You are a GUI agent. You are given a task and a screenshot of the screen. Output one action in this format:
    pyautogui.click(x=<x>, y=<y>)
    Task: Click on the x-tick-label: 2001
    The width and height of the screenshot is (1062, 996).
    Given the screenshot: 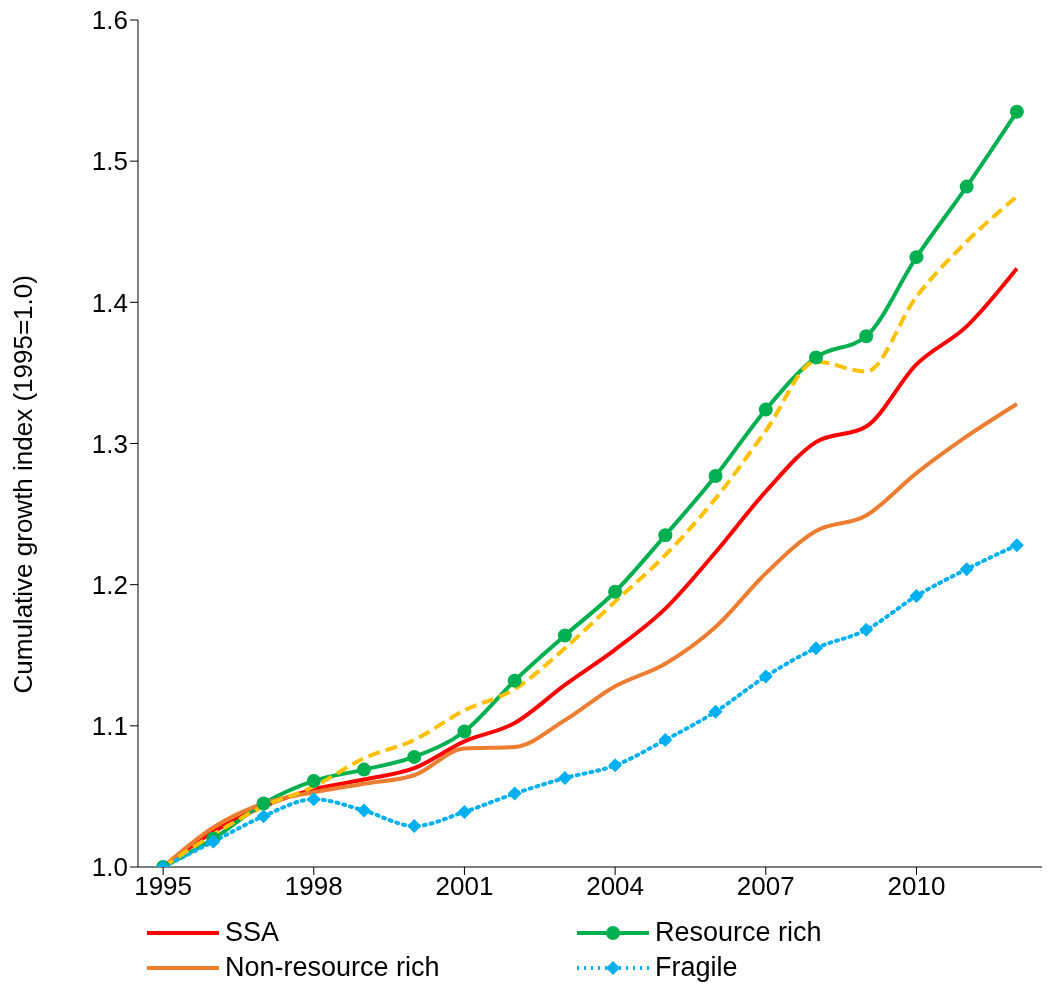 What is the action you would take?
    pyautogui.click(x=464, y=886)
    